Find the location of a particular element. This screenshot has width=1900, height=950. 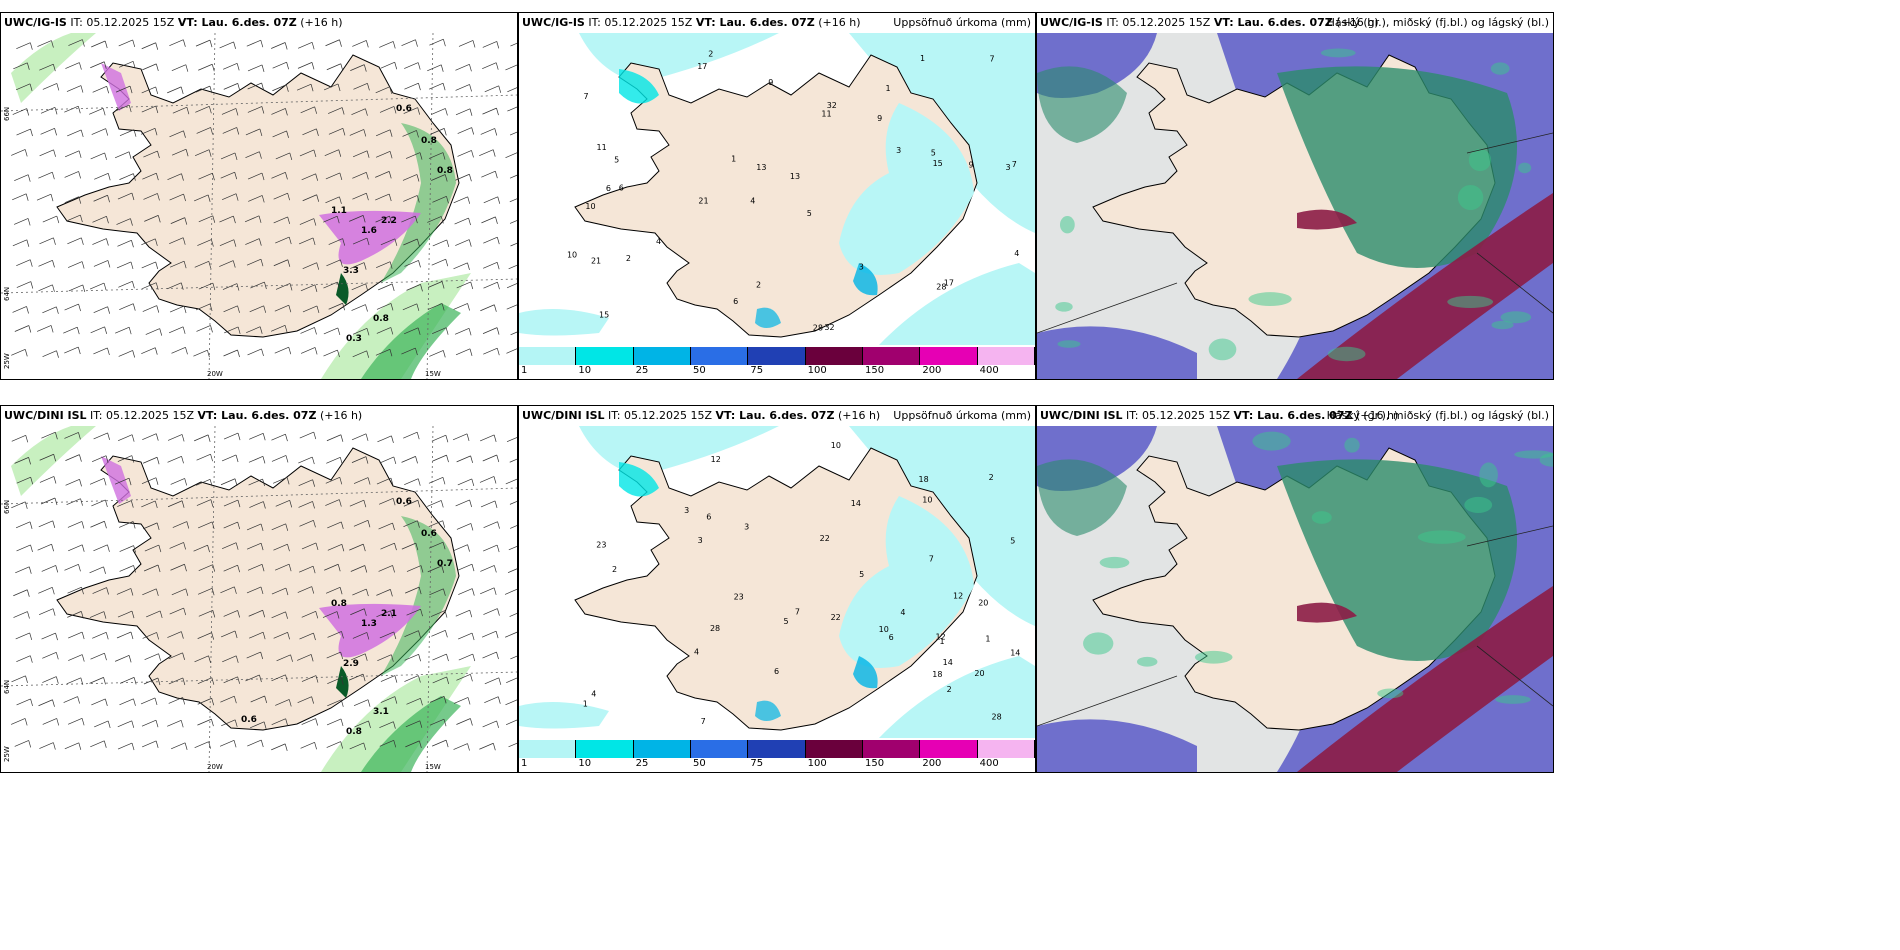

accum-value-label: 14 is located at coordinates (1015, 652).